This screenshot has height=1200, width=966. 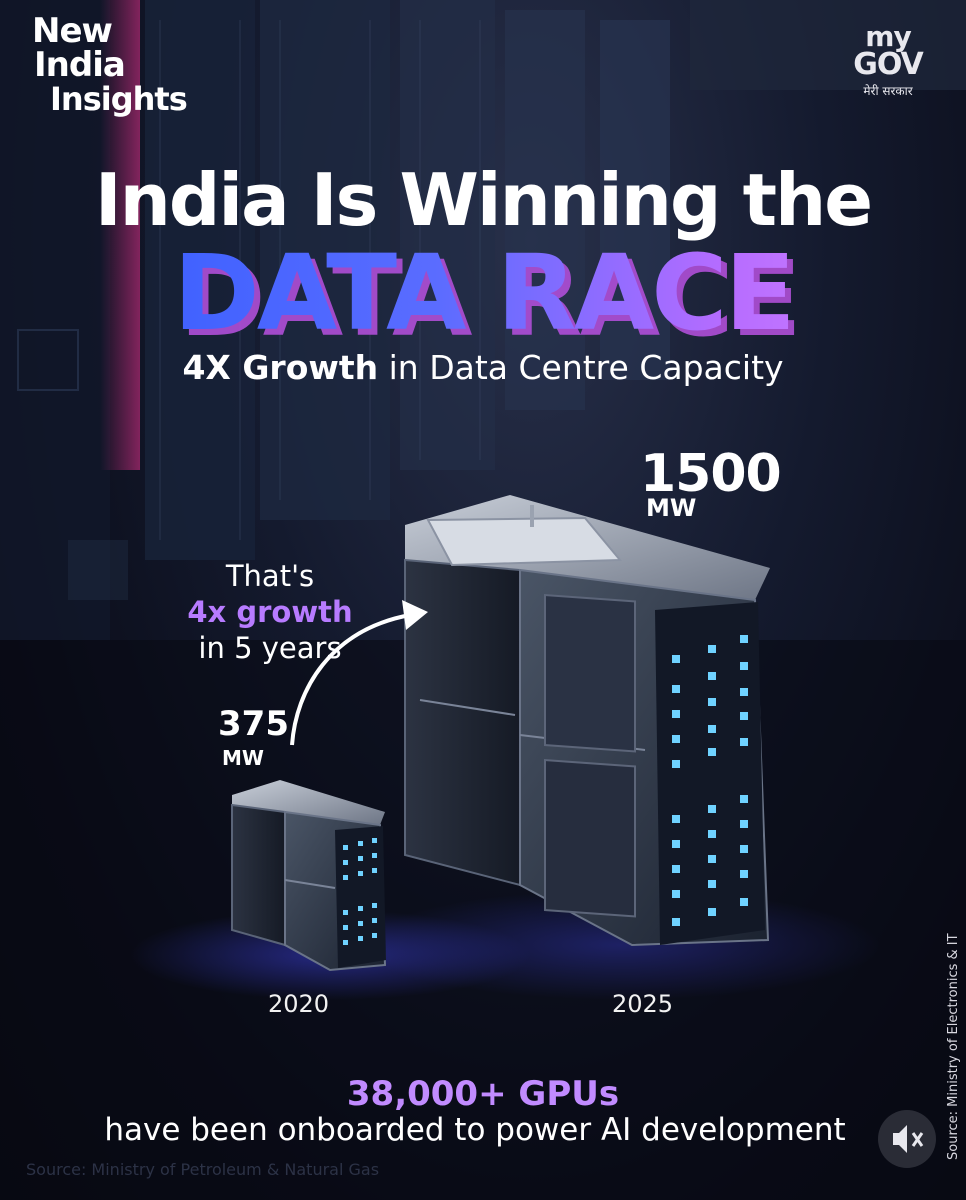 I want to click on mygov-logo: my GOV मेरी सरकार, so click(x=888, y=59).